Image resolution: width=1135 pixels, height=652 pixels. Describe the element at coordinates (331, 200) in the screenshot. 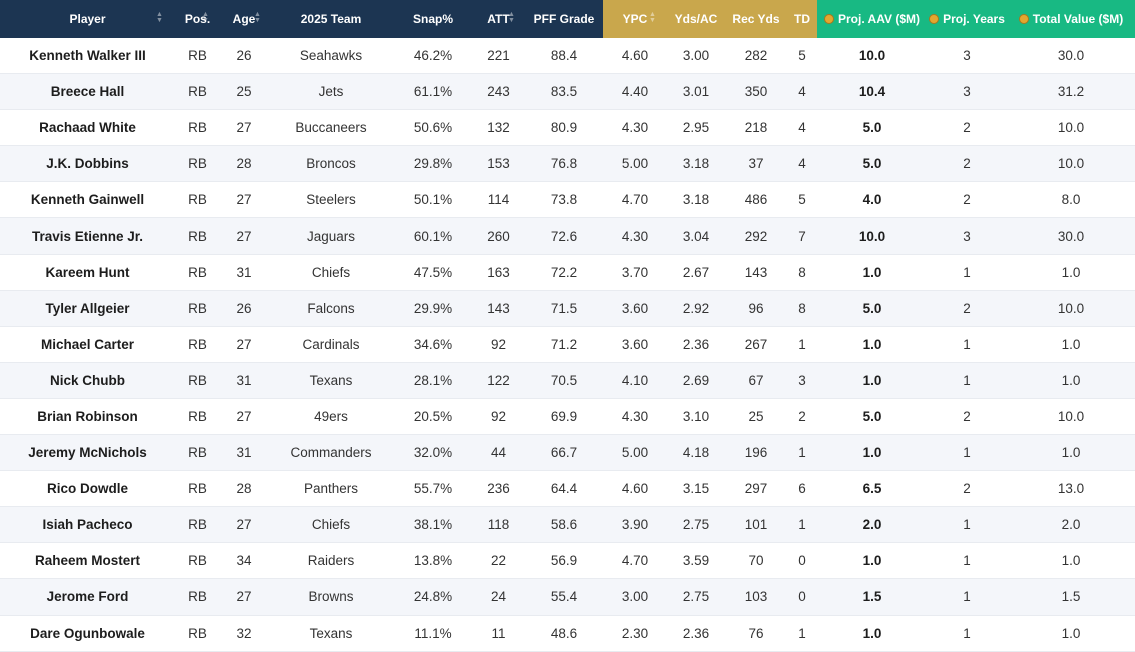

I see `cell-team: Steelers` at that location.